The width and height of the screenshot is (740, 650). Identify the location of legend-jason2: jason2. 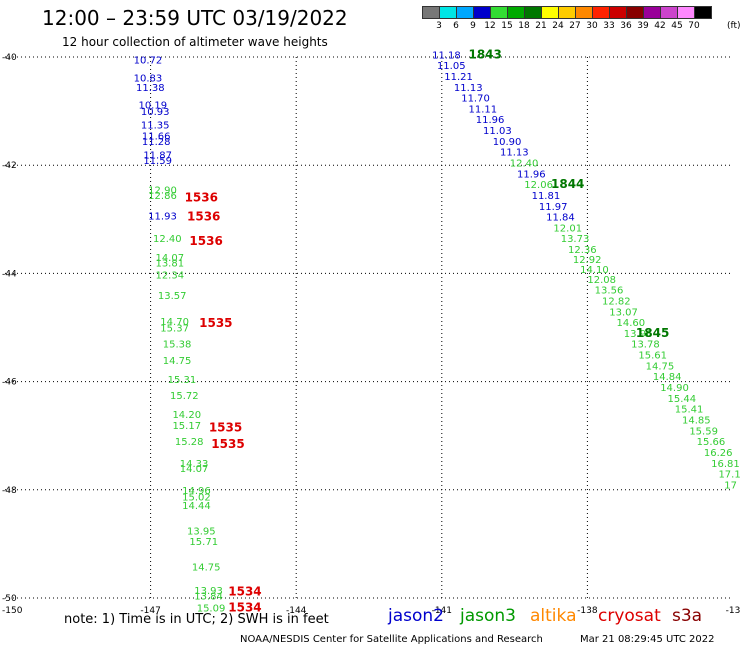
(416, 616).